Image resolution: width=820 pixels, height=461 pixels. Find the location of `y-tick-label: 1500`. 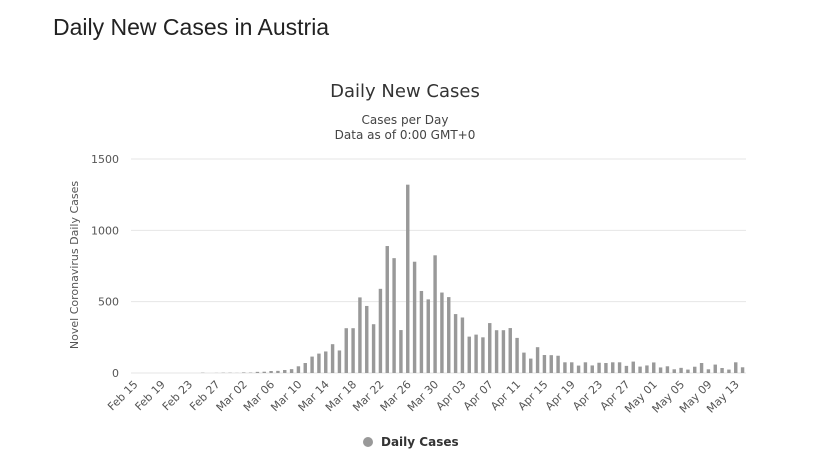

y-tick-label: 1500 is located at coordinates (105, 159).